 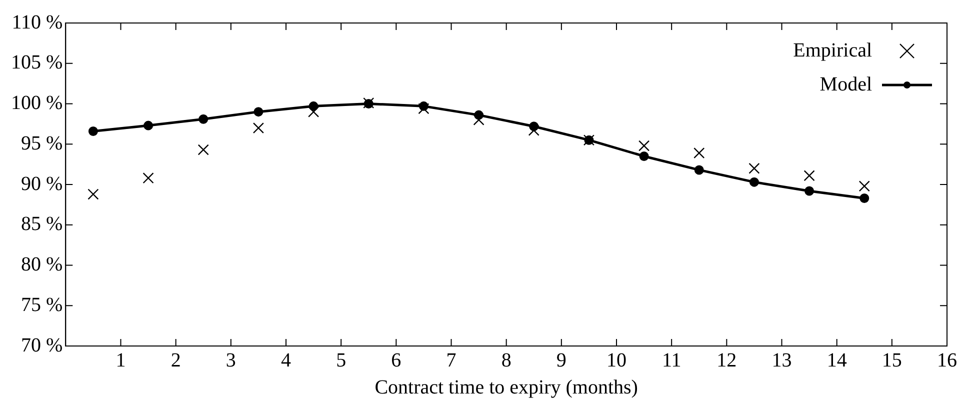 I want to click on x-tick-label: 15, so click(x=892, y=360).